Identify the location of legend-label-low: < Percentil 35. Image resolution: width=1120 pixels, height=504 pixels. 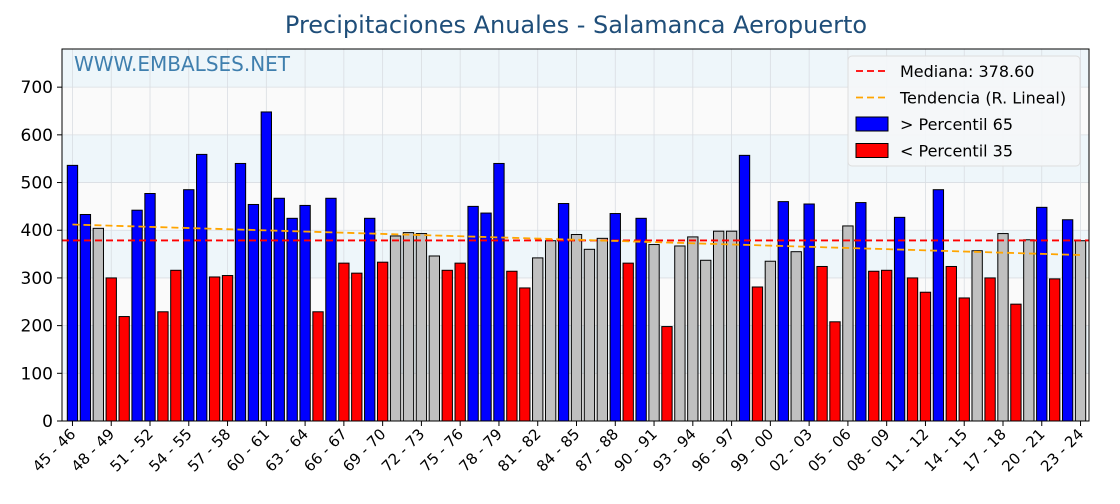
(956, 151).